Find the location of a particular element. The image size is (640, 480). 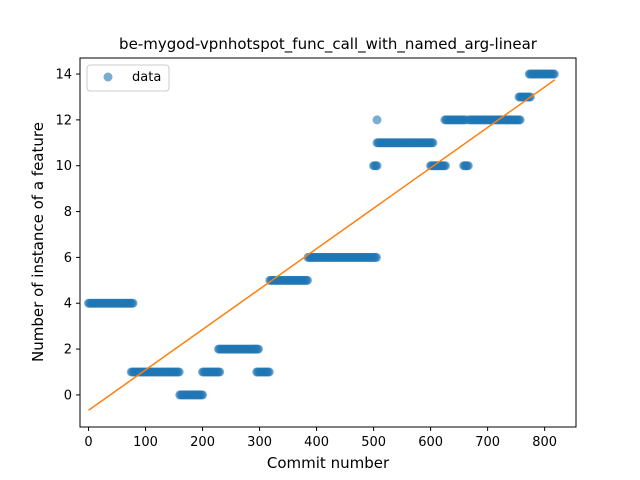

x-axis-label: Commit number is located at coordinates (328, 463).